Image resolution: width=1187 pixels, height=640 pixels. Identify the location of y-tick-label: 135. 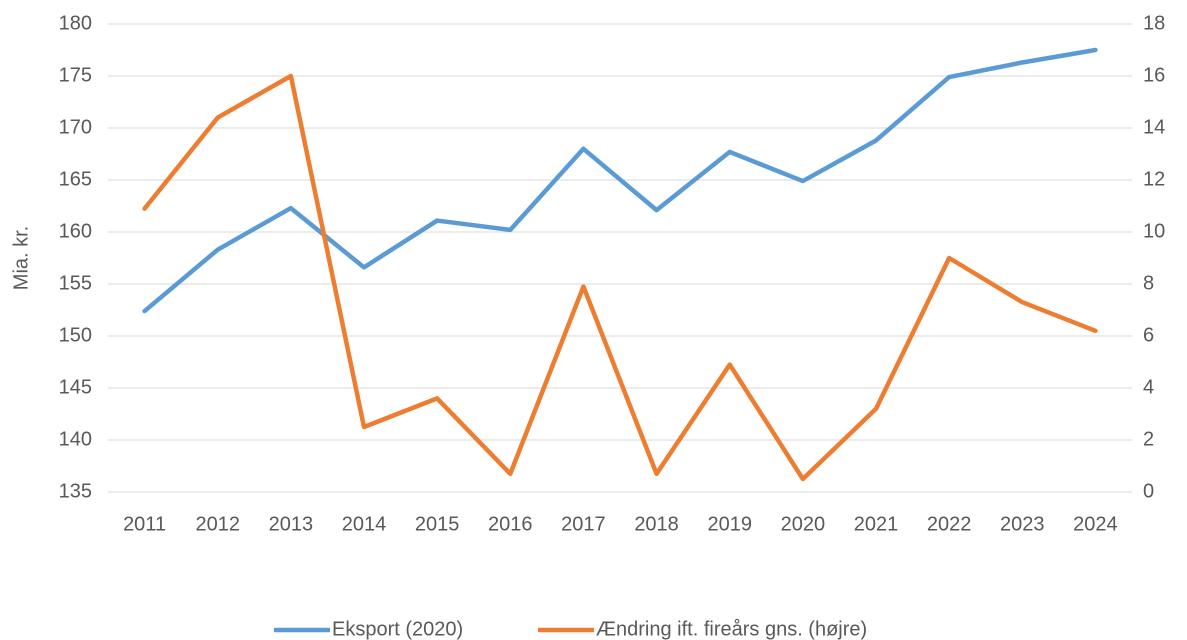
(75, 491).